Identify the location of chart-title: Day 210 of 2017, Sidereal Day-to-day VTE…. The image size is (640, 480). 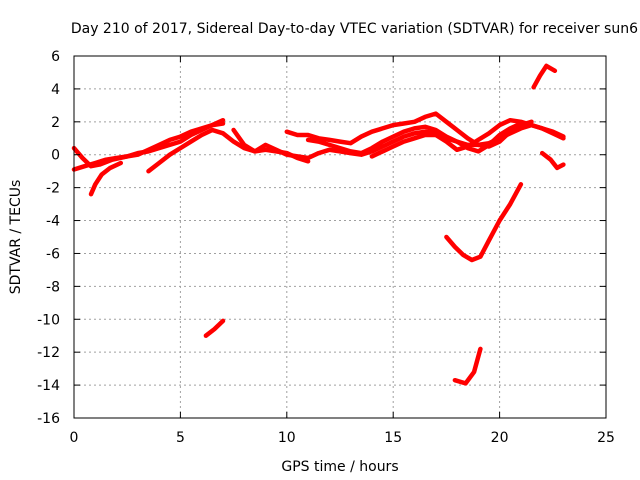
(354, 29).